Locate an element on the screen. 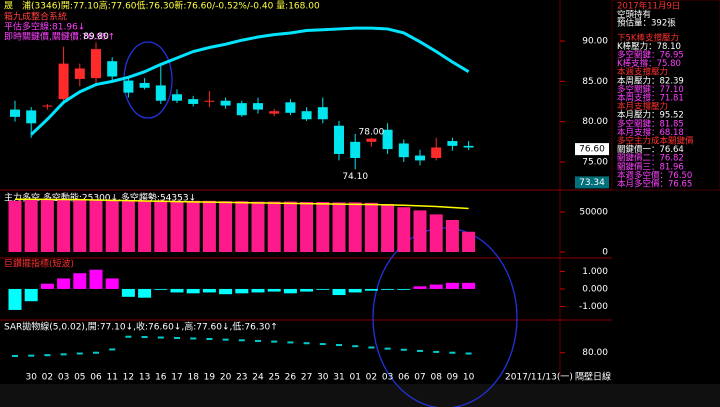 The height and width of the screenshot is (407, 720). ylim-box is located at coordinates (592, 182).